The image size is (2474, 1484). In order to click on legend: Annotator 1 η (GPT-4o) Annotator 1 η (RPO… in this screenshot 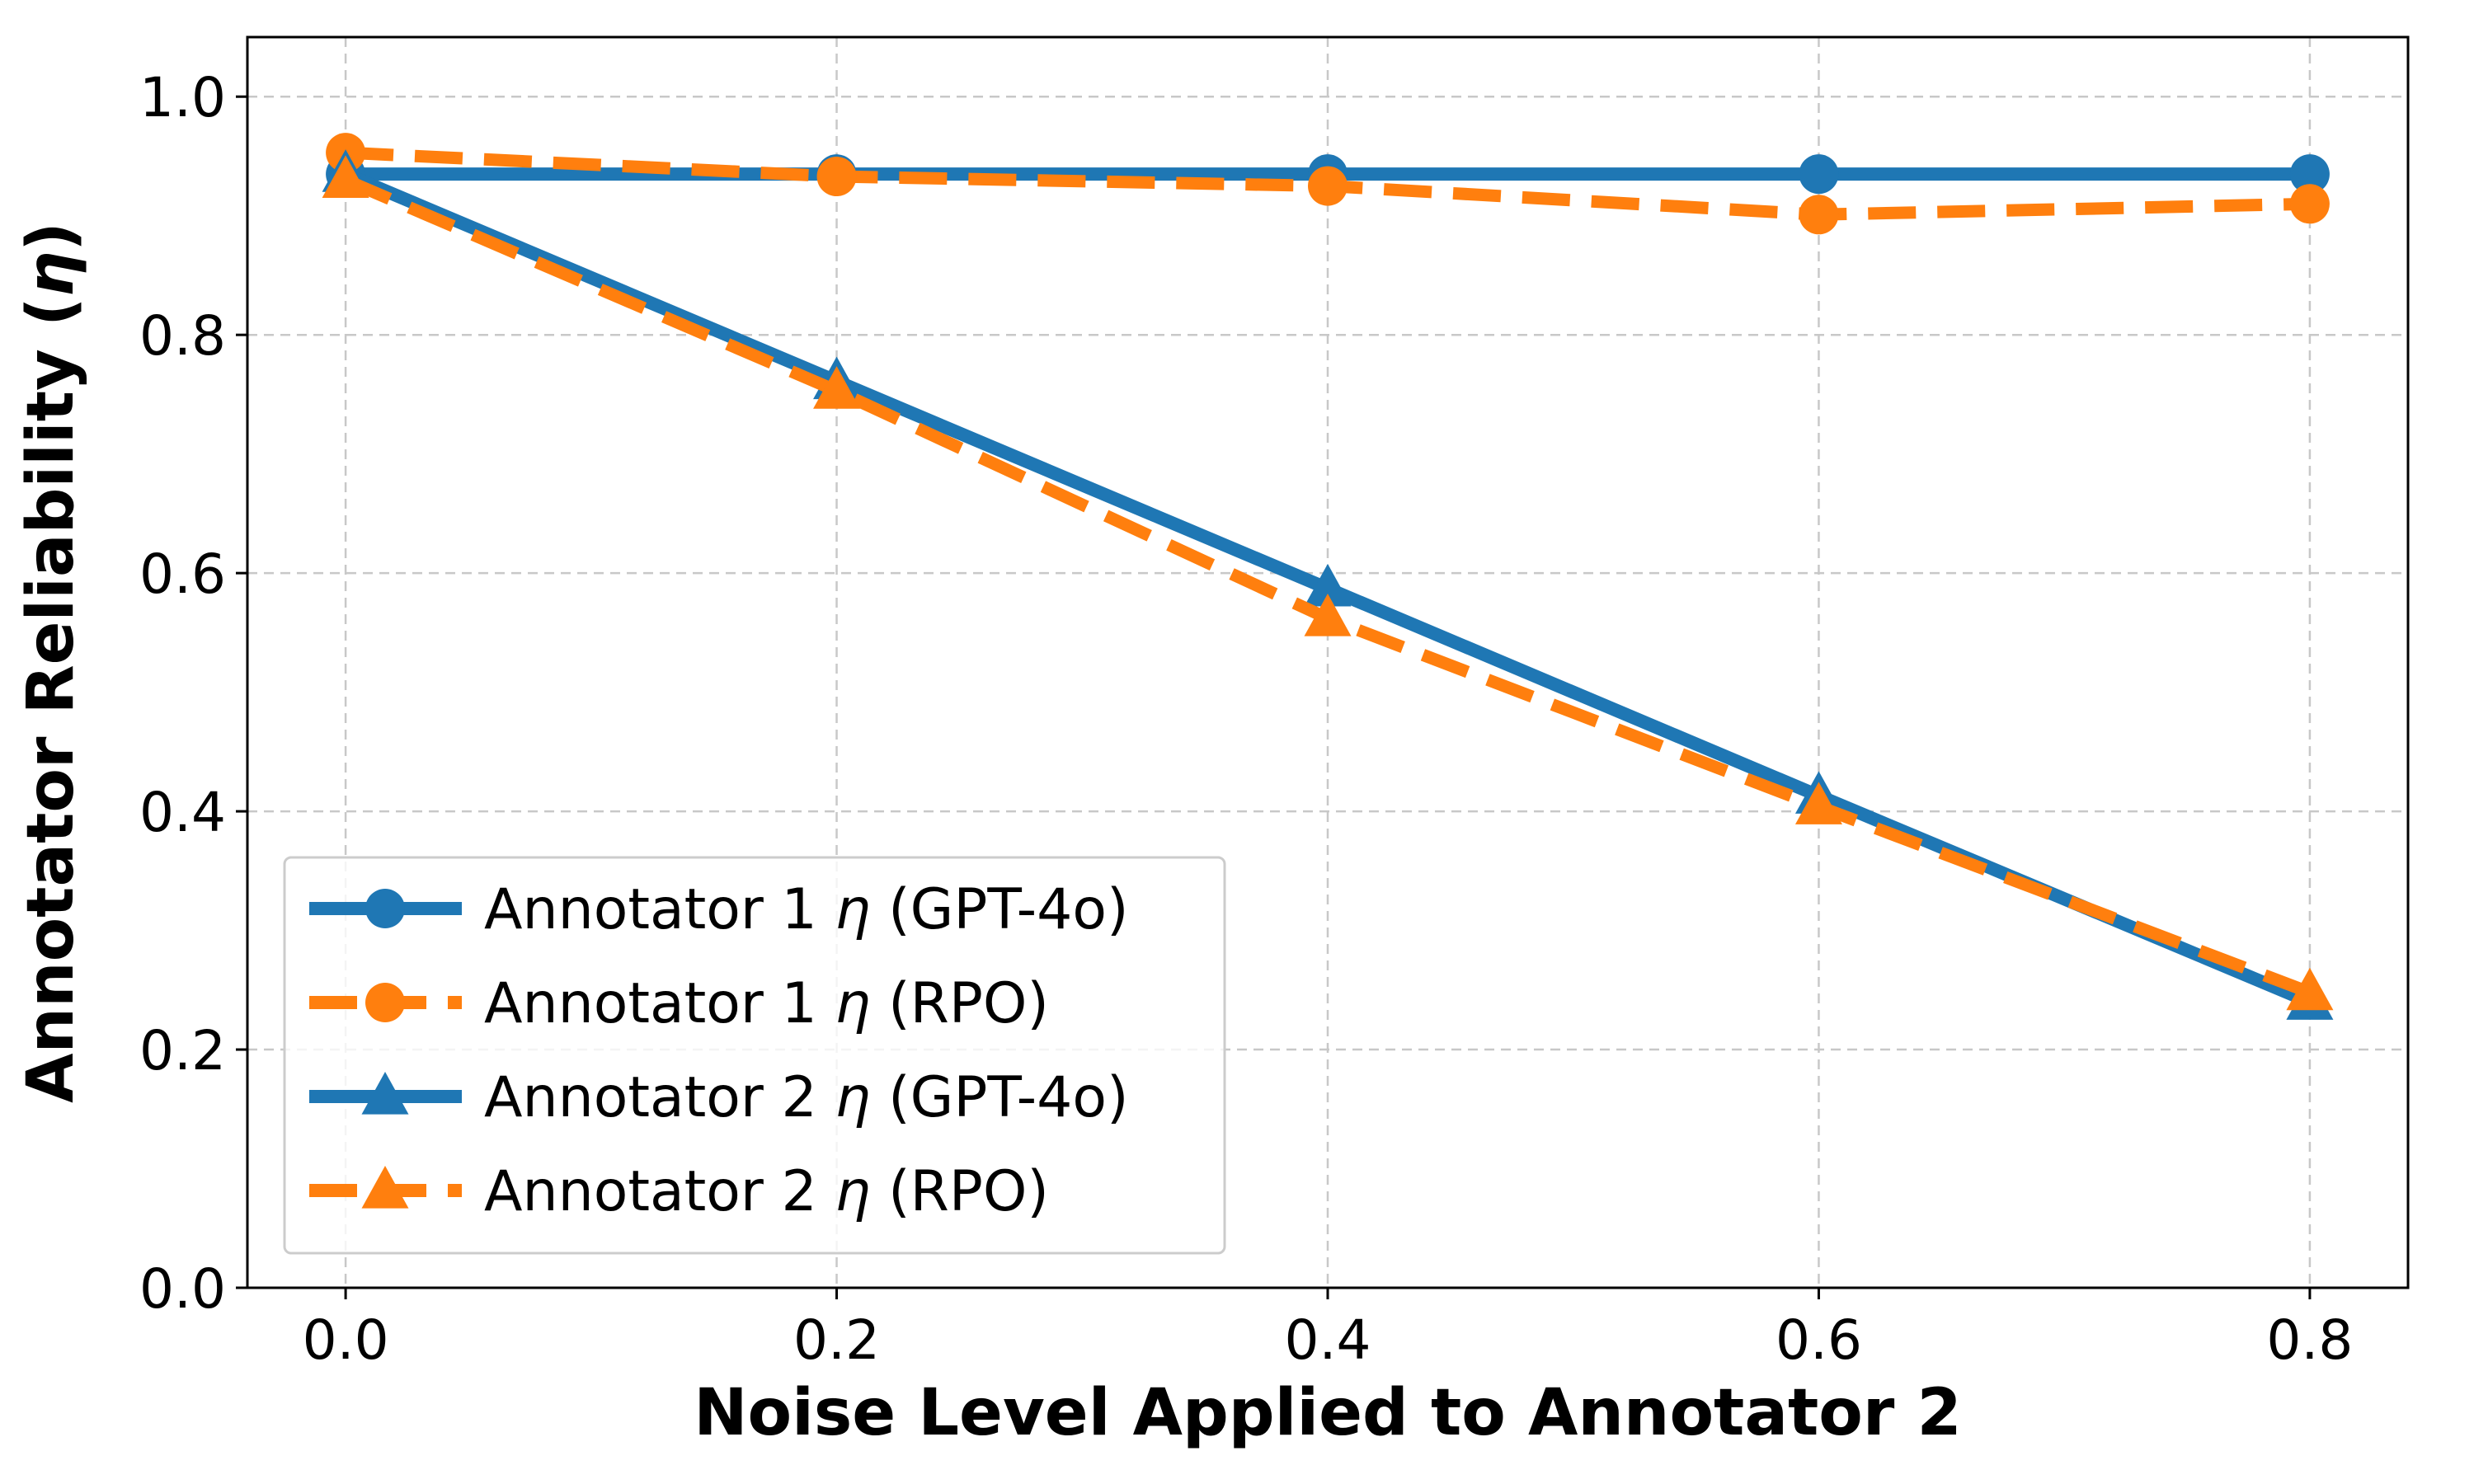, I will do `click(754, 1055)`.